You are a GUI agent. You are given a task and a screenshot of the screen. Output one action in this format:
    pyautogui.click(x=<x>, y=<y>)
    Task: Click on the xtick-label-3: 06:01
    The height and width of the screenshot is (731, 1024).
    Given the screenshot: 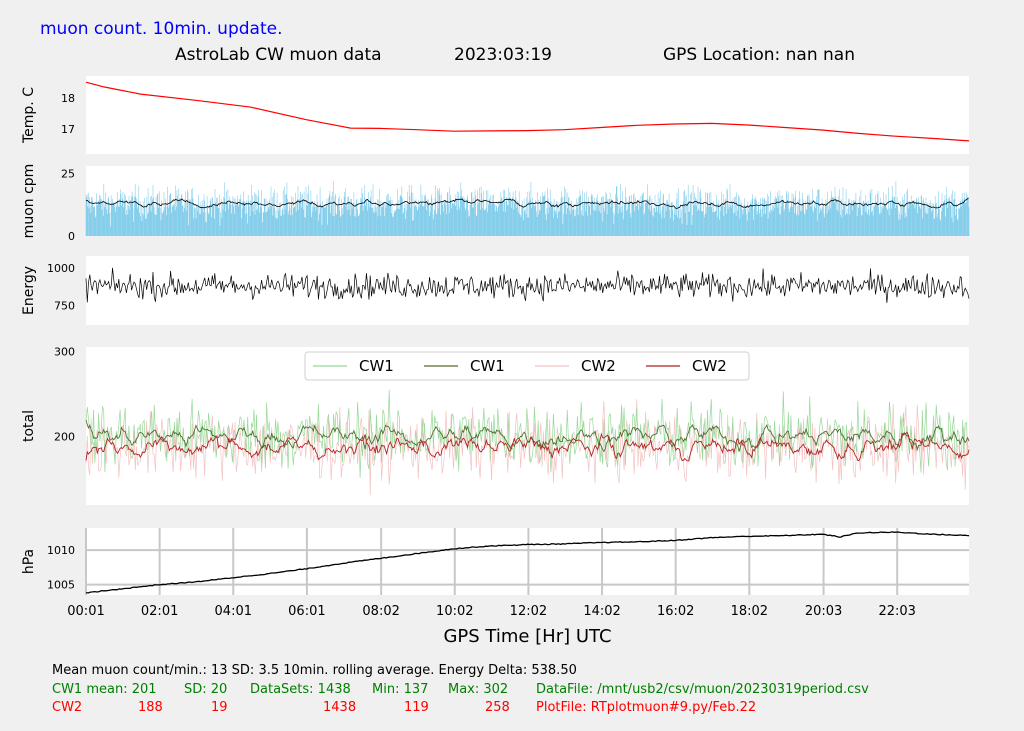 What is the action you would take?
    pyautogui.click(x=306, y=611)
    